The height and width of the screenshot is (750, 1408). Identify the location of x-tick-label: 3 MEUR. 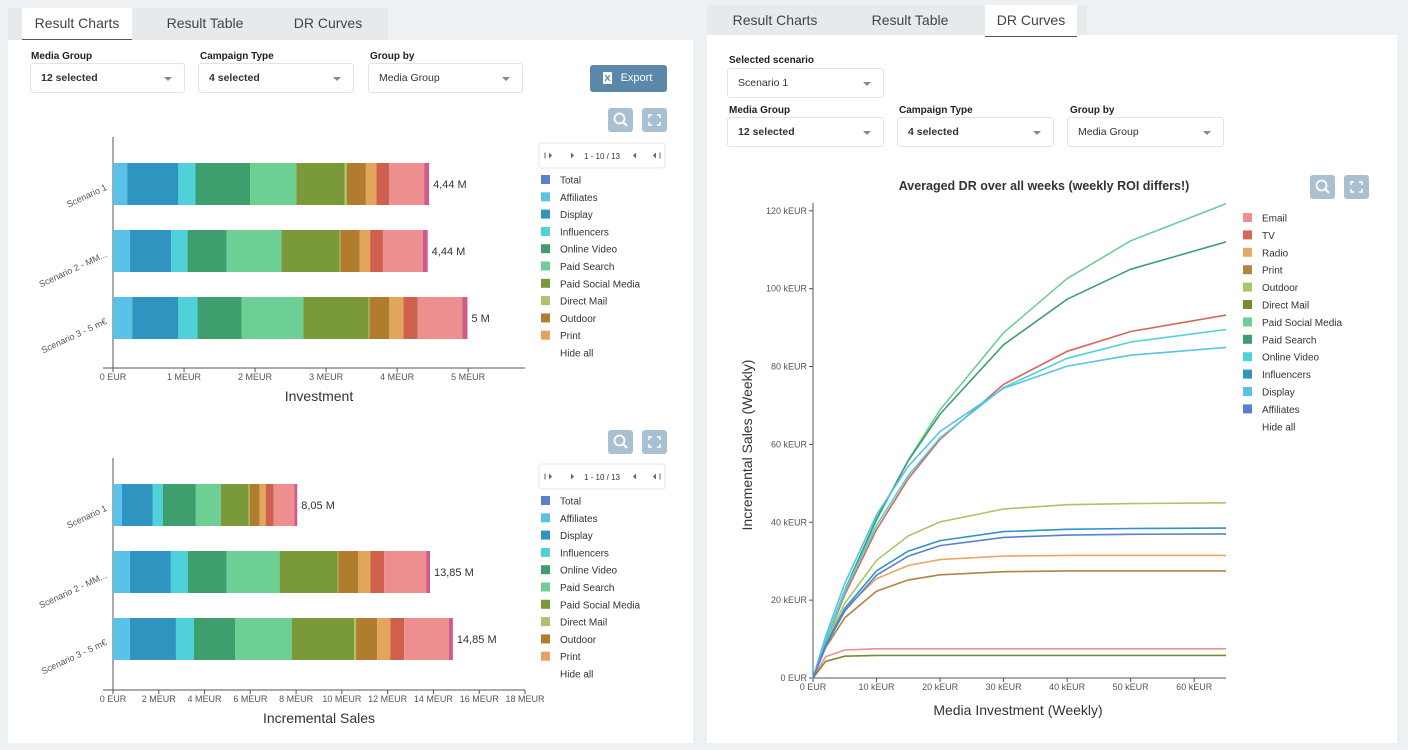
(326, 377).